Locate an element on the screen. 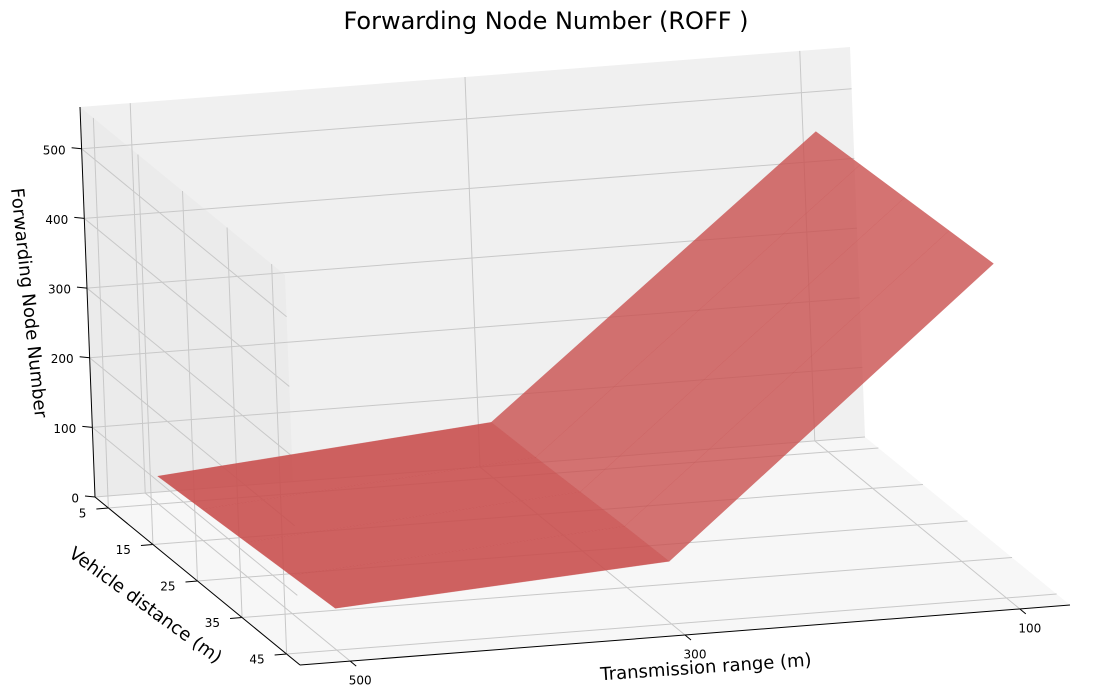  y-tick-label: 35 is located at coordinates (212, 623).